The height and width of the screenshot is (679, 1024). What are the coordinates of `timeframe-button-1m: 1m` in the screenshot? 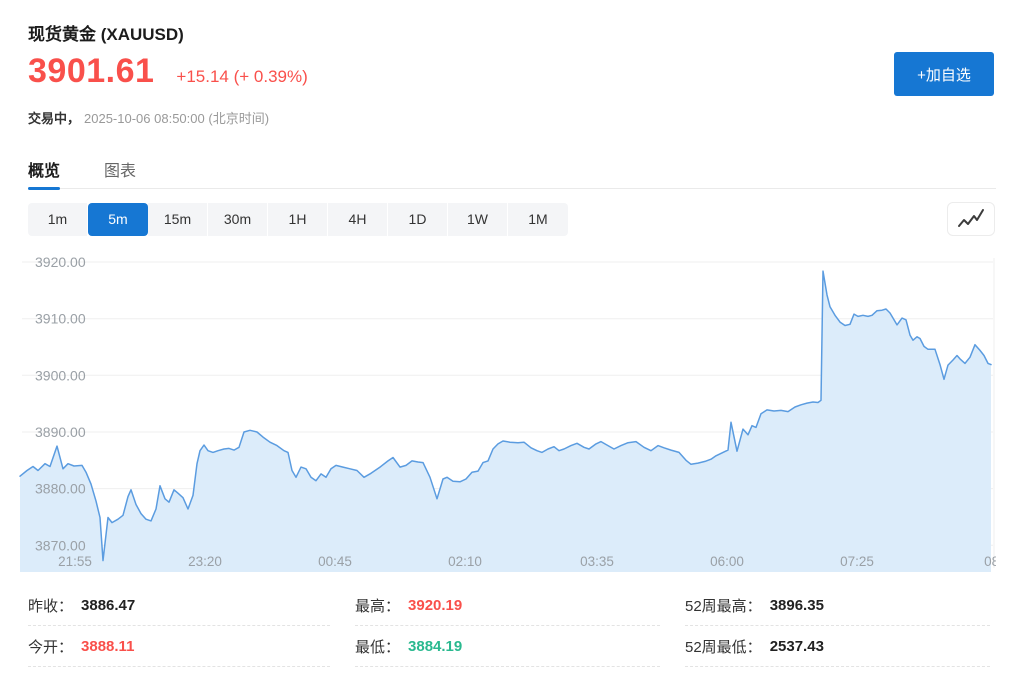 It's located at (58, 219).